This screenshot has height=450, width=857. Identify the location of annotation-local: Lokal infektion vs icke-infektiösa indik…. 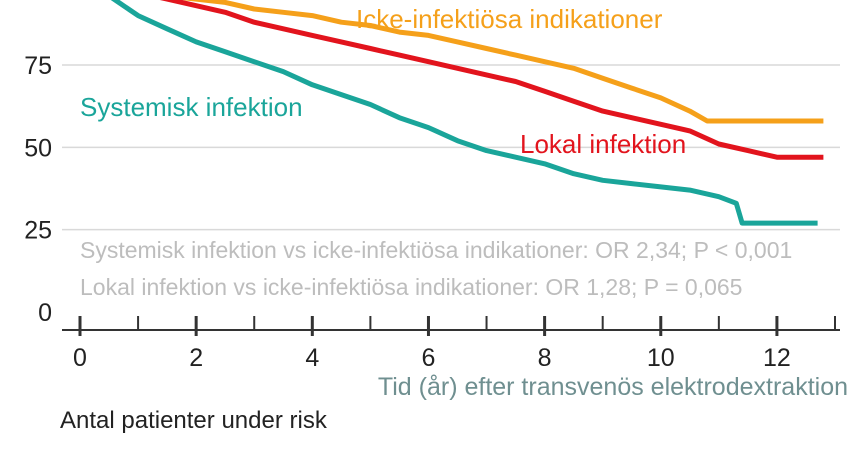
(411, 287).